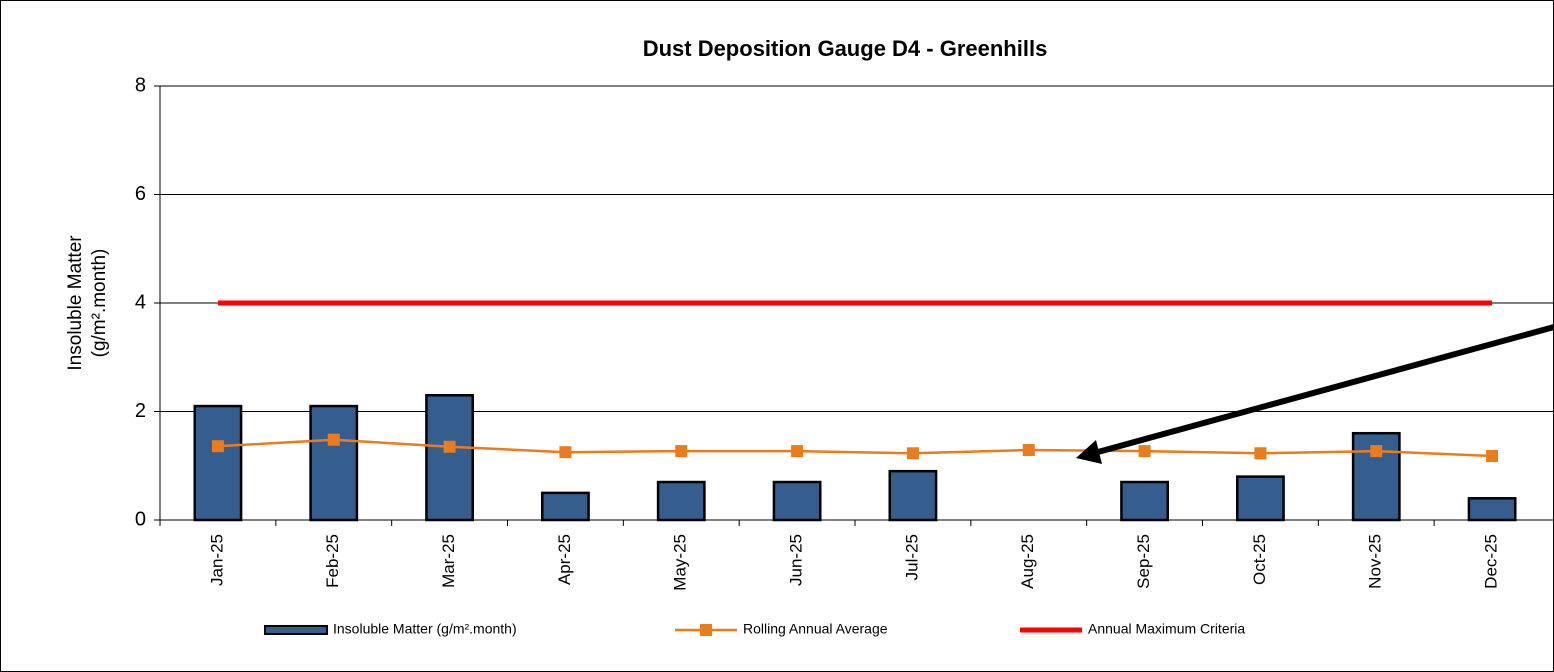  What do you see at coordinates (140, 411) in the screenshot?
I see `y-tick-label: 2` at bounding box center [140, 411].